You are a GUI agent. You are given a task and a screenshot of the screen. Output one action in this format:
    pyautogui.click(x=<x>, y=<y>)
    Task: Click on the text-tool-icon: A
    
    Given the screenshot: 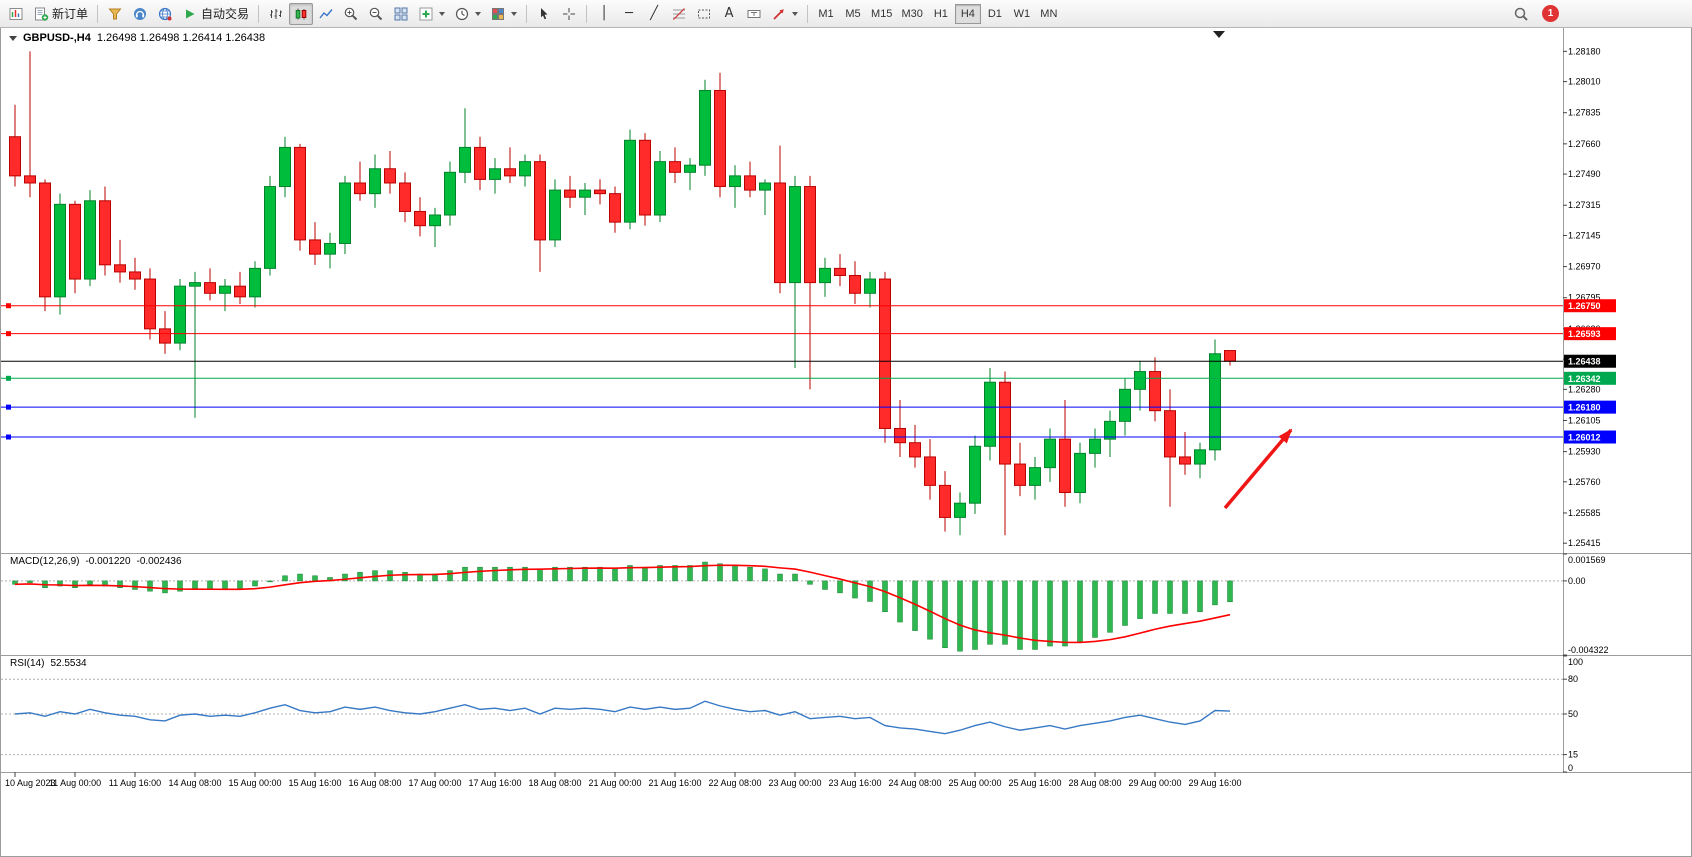 What is the action you would take?
    pyautogui.click(x=729, y=13)
    